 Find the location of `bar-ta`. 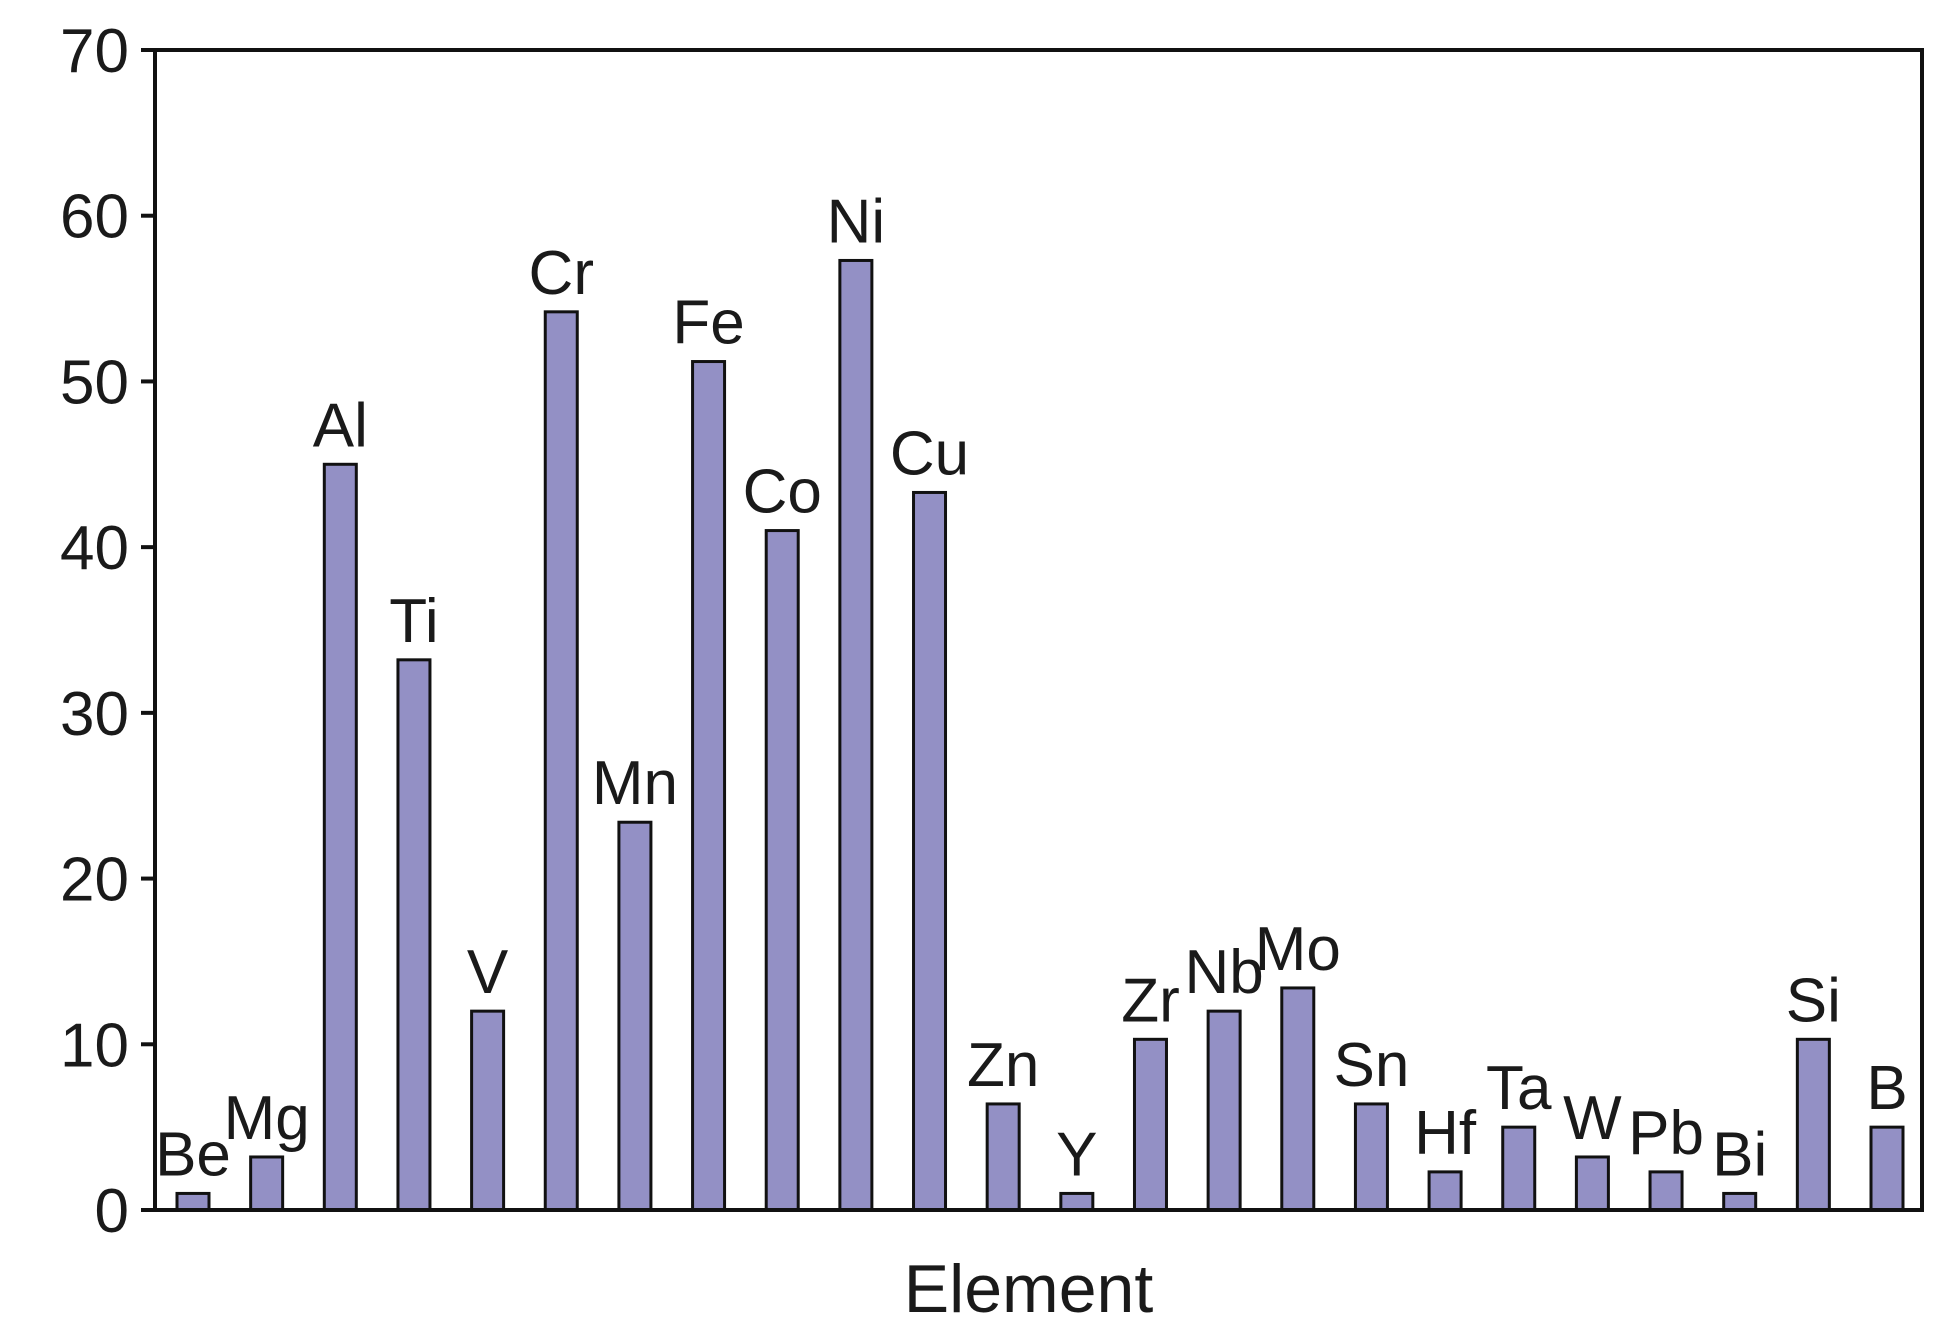

bar-ta is located at coordinates (1519, 1168).